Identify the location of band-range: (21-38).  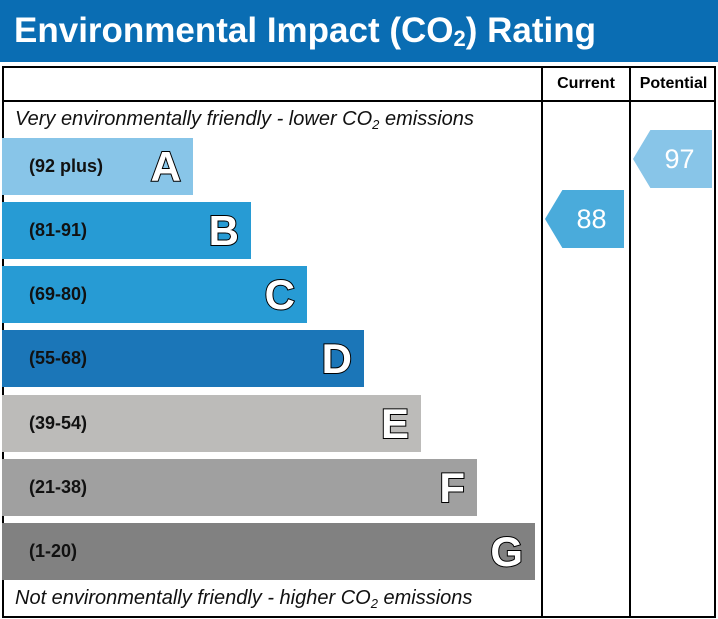
(58, 487).